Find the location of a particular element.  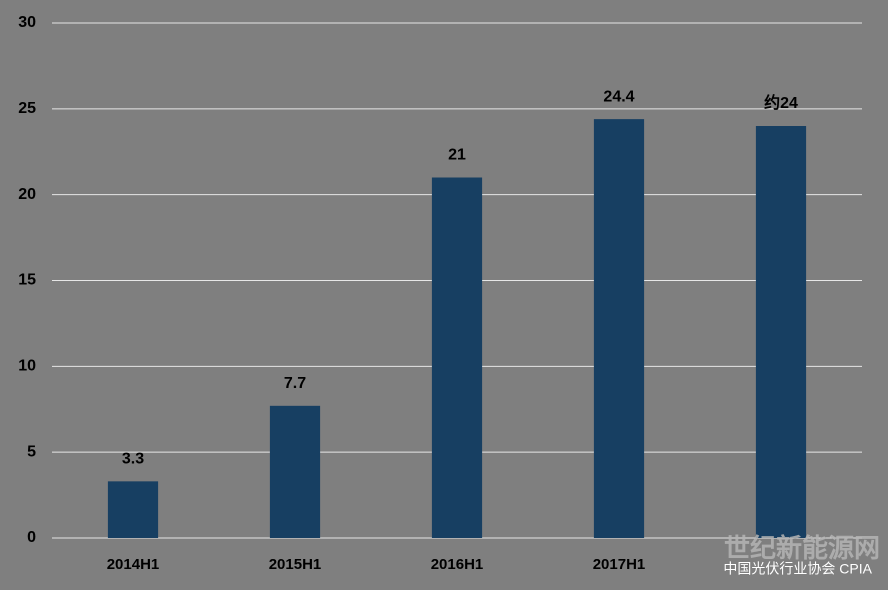

value-label: 3.3 is located at coordinates (133, 459).